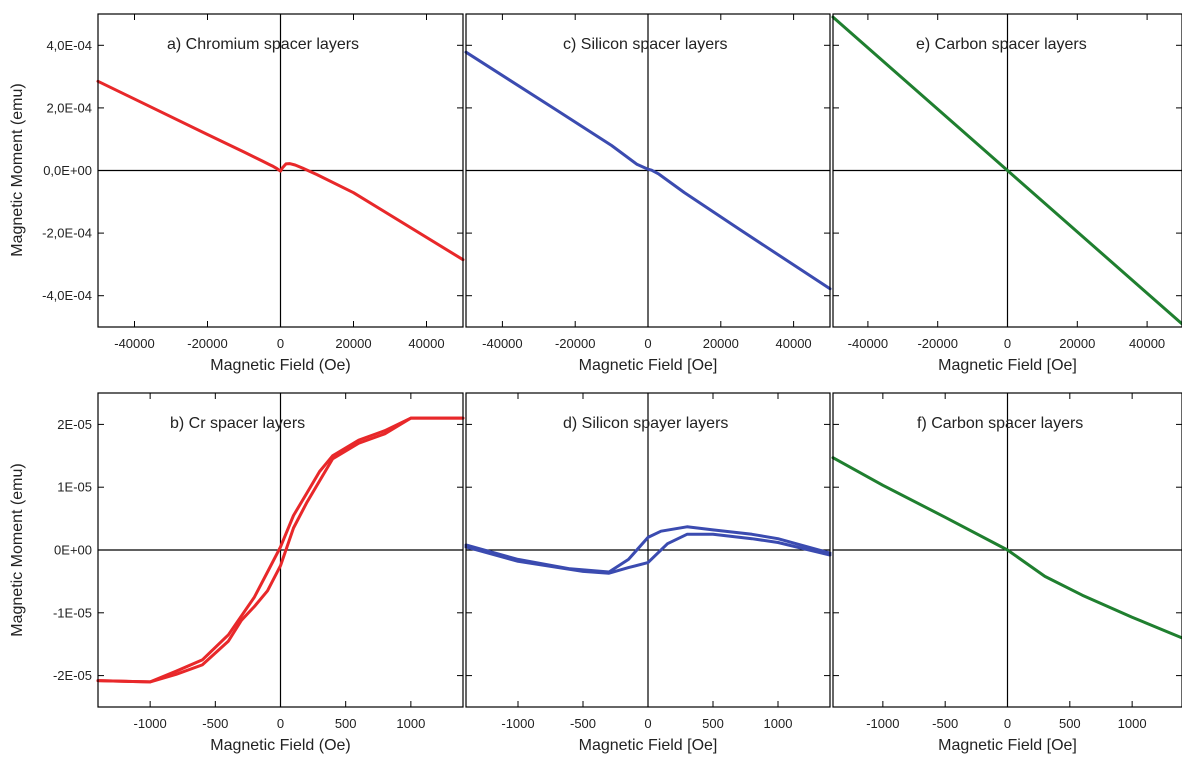 The height and width of the screenshot is (764, 1182). I want to click on y-tick-label: 0E+00, so click(73, 550).